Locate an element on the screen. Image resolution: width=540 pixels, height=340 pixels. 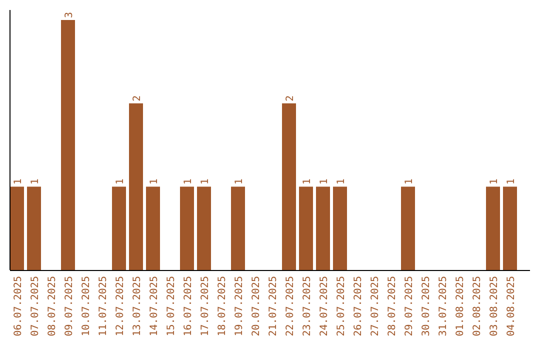
x-tick-label: 17.07.2025 is located at coordinates (205, 306).